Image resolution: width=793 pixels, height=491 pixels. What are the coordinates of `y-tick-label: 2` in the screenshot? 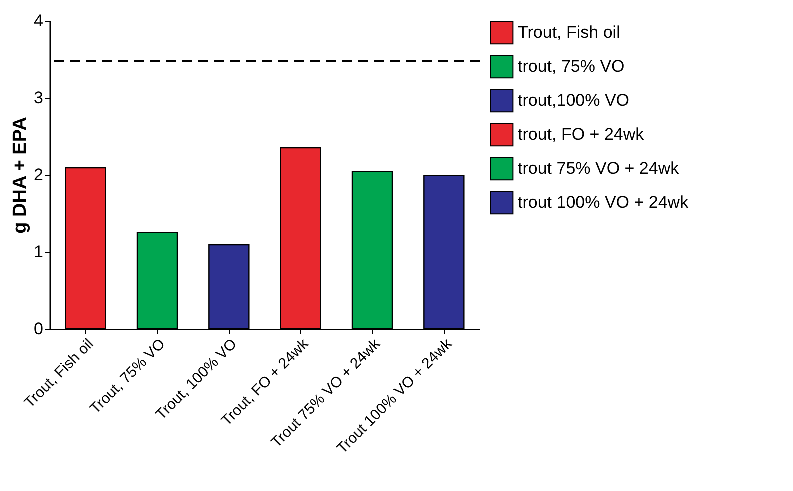 It's located at (39, 175).